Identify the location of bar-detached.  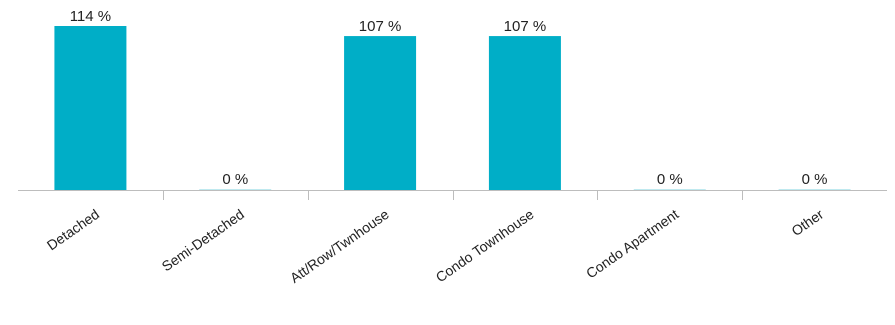
(90, 108).